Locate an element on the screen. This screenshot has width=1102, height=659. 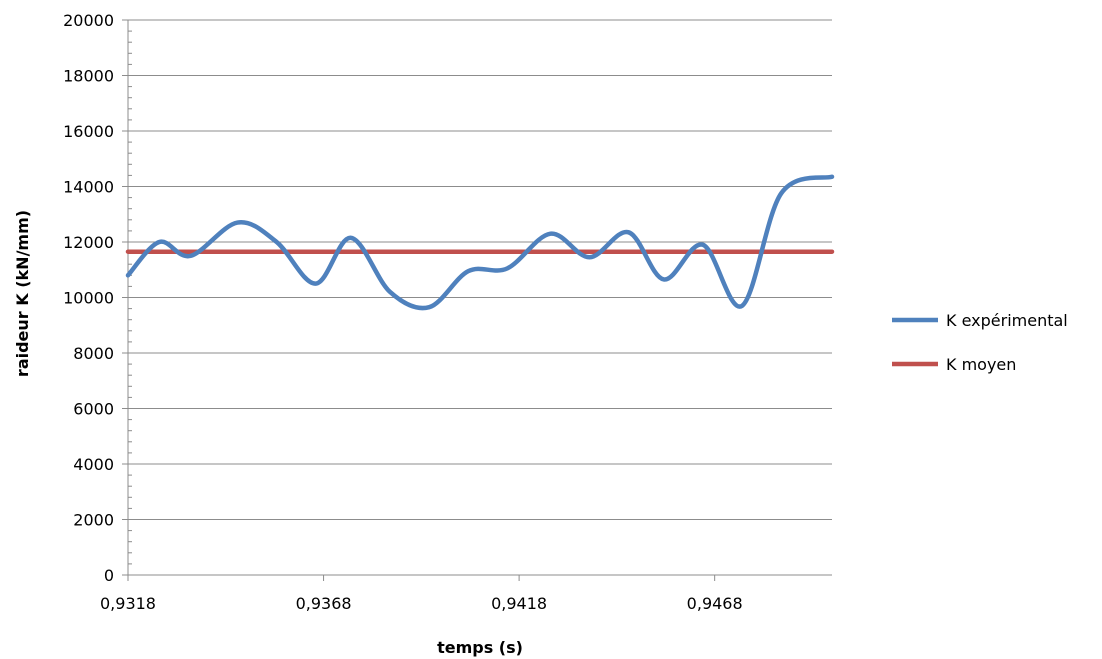
y-tick-label: 0 is located at coordinates (109, 575).